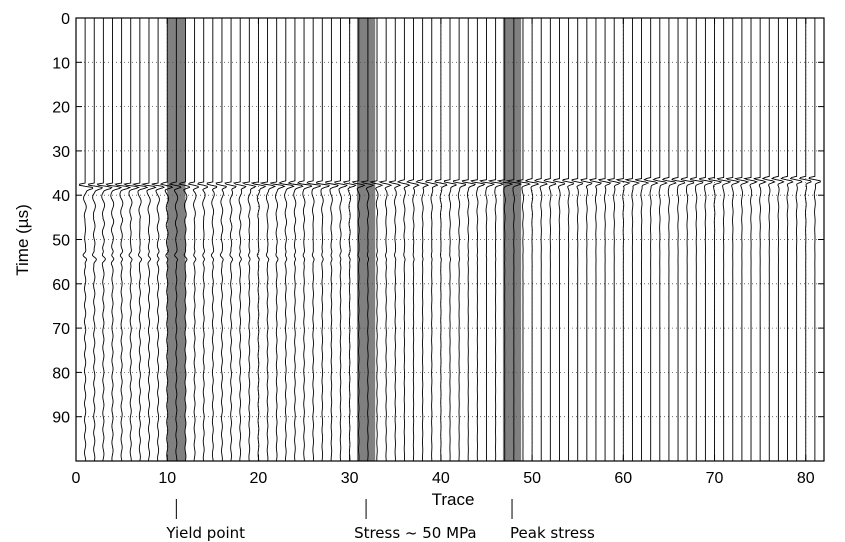 The image size is (845, 542). Describe the element at coordinates (22, 240) in the screenshot. I see `y-axis-title: Time (µs)` at that location.